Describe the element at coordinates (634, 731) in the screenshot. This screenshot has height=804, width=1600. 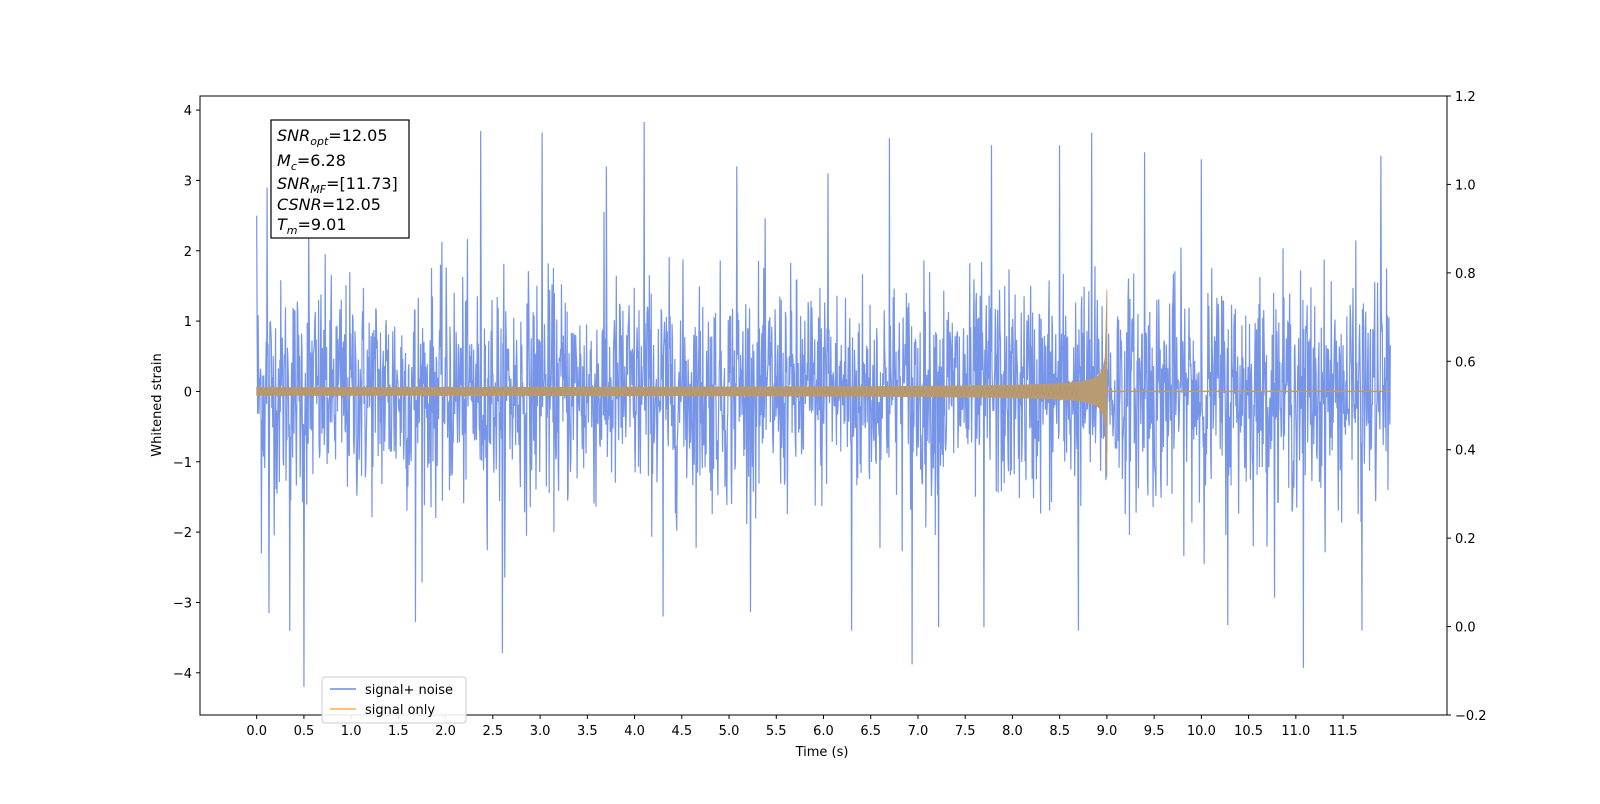
I see `x-tick-label: 4.0` at that location.